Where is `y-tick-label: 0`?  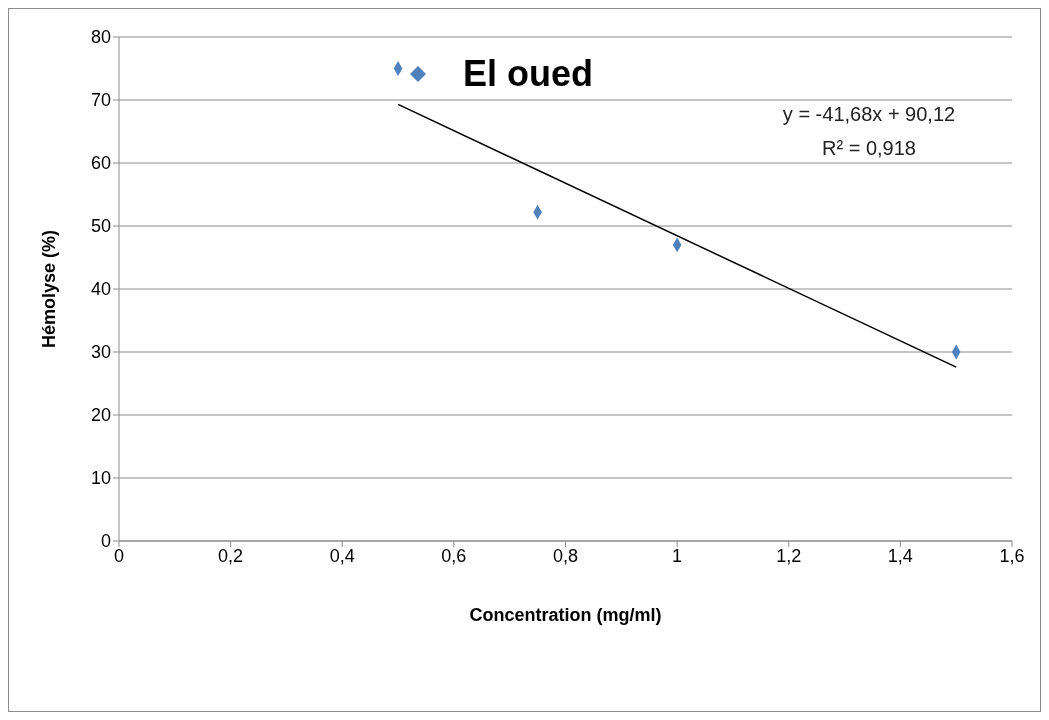
y-tick-label: 0 is located at coordinates (105, 541).